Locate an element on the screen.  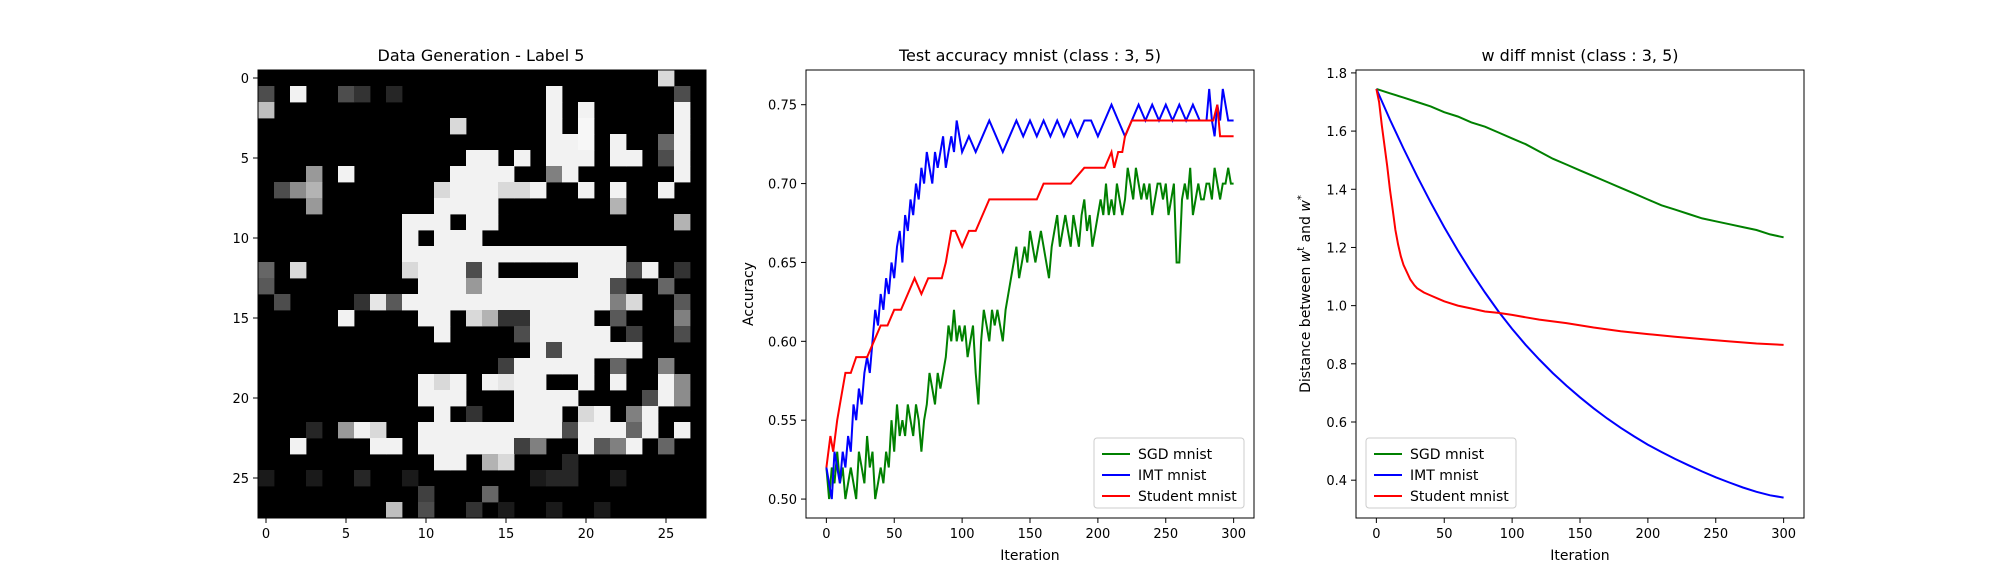
wdiff-ylabel: Distance between wt and w* is located at coordinates (1305, 294).